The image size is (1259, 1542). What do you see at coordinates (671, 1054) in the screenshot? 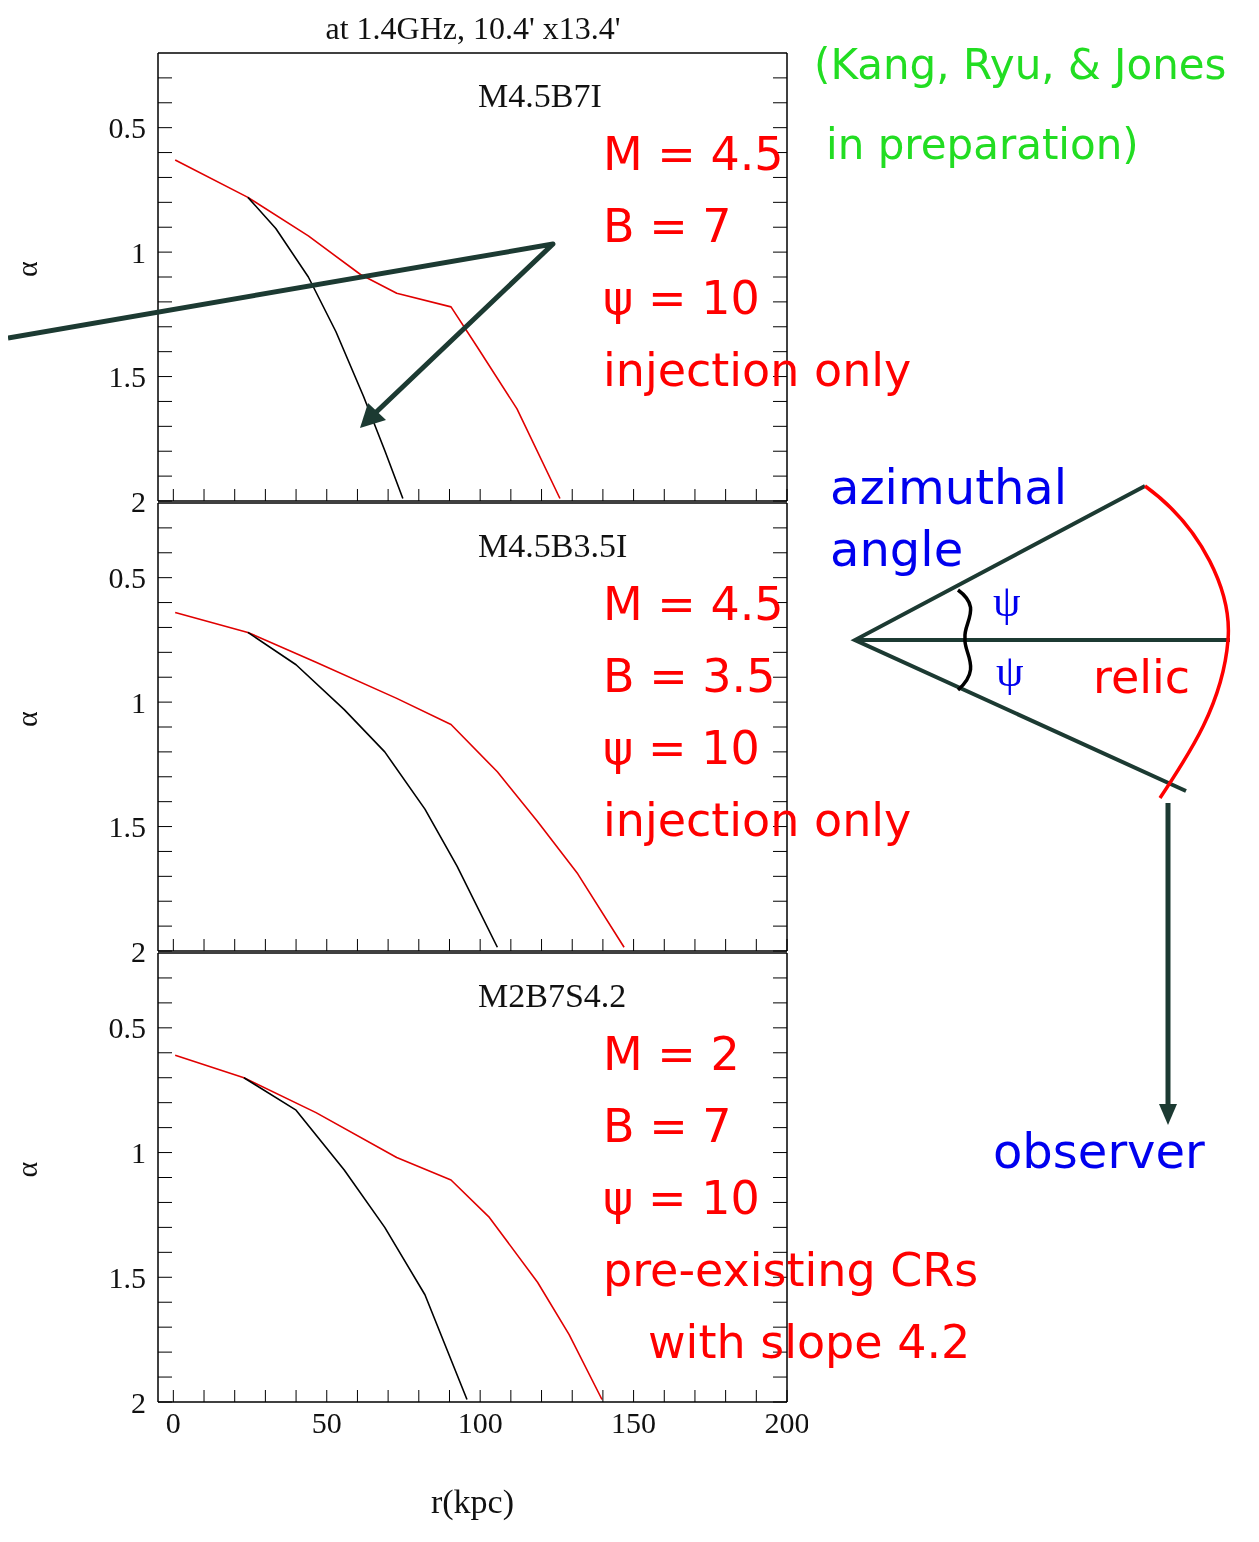
I see `annotation: M = 2` at bounding box center [671, 1054].